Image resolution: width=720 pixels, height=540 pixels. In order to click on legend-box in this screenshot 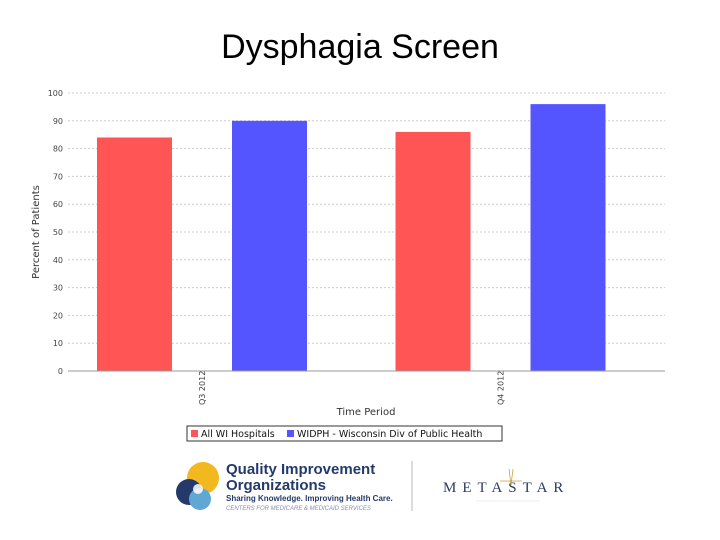, I will do `click(344, 433)`.